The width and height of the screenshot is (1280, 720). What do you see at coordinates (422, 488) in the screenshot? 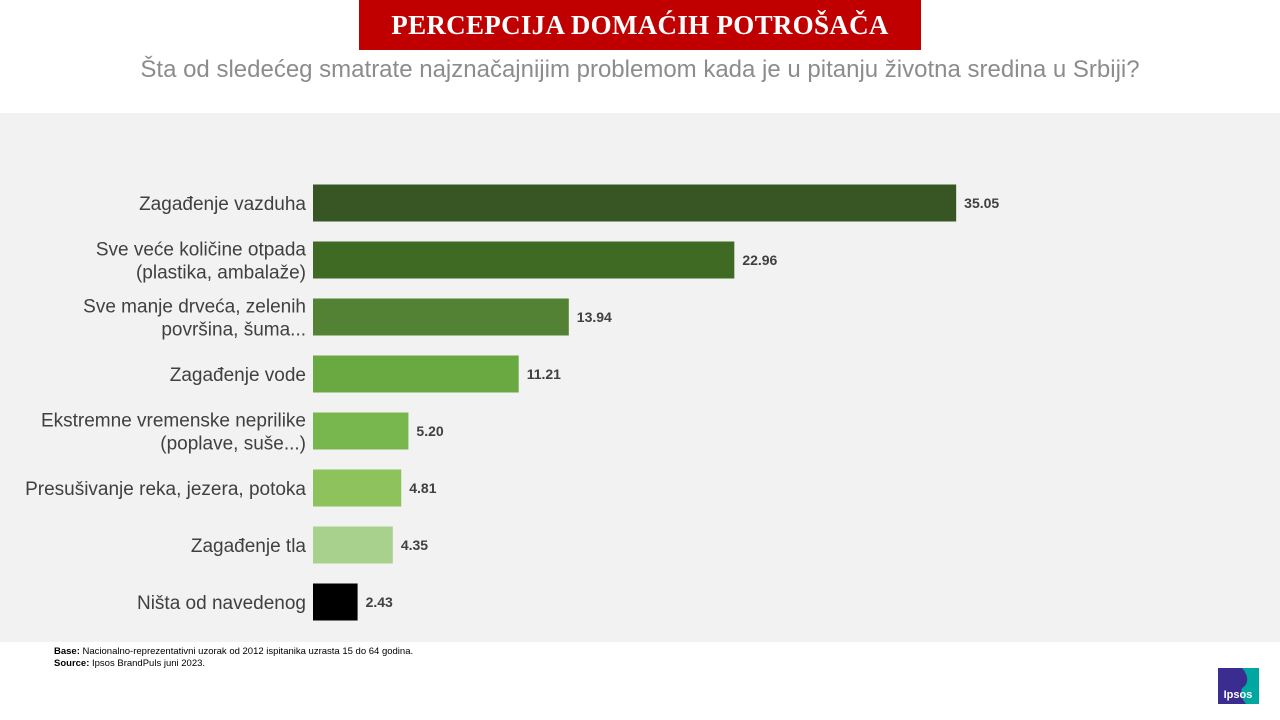
I see `data-label: 4.81` at bounding box center [422, 488].